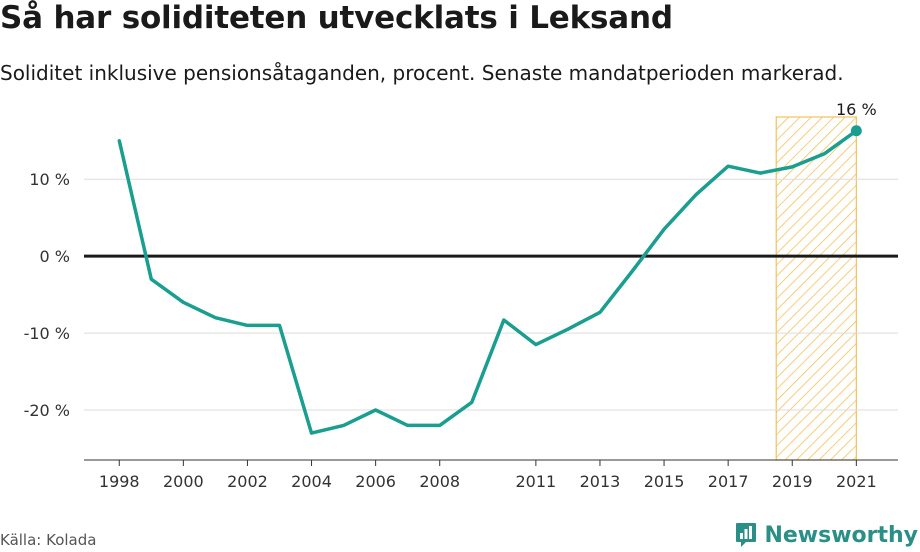 The width and height of the screenshot is (920, 552). What do you see at coordinates (439, 481) in the screenshot?
I see `x-tick-label: 2008` at bounding box center [439, 481].